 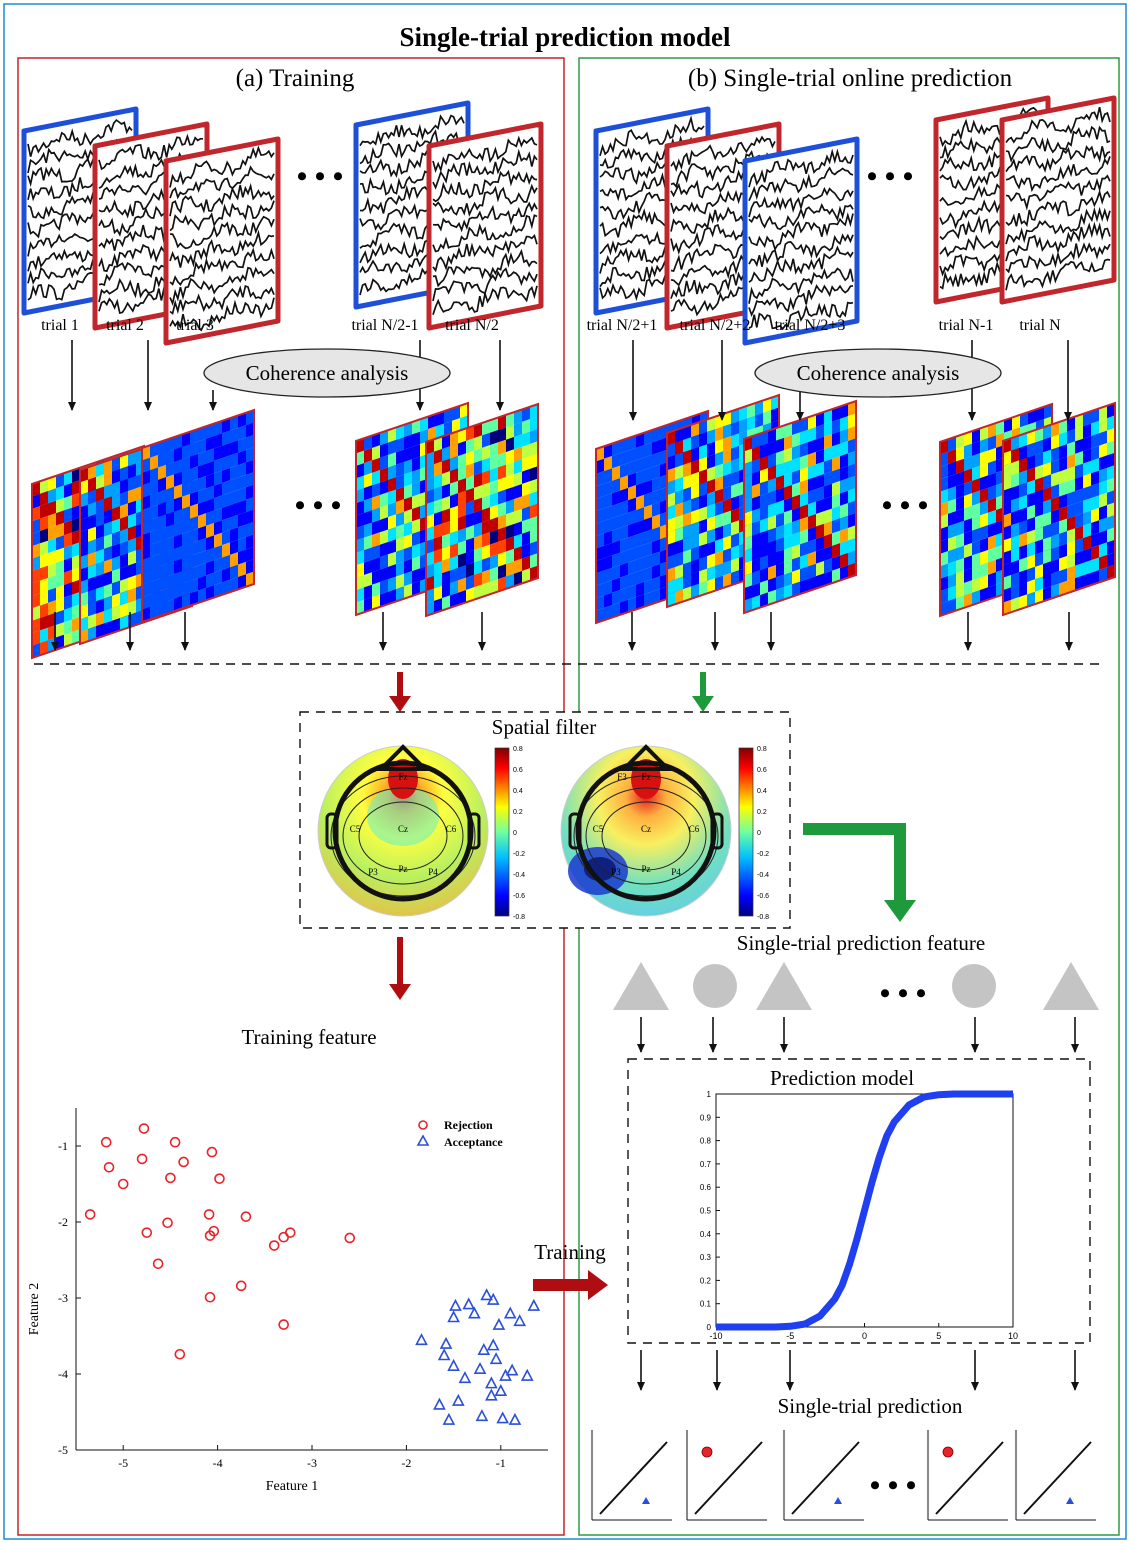 What do you see at coordinates (519, 917) in the screenshot?
I see `colorbar-tick: -0.8` at bounding box center [519, 917].